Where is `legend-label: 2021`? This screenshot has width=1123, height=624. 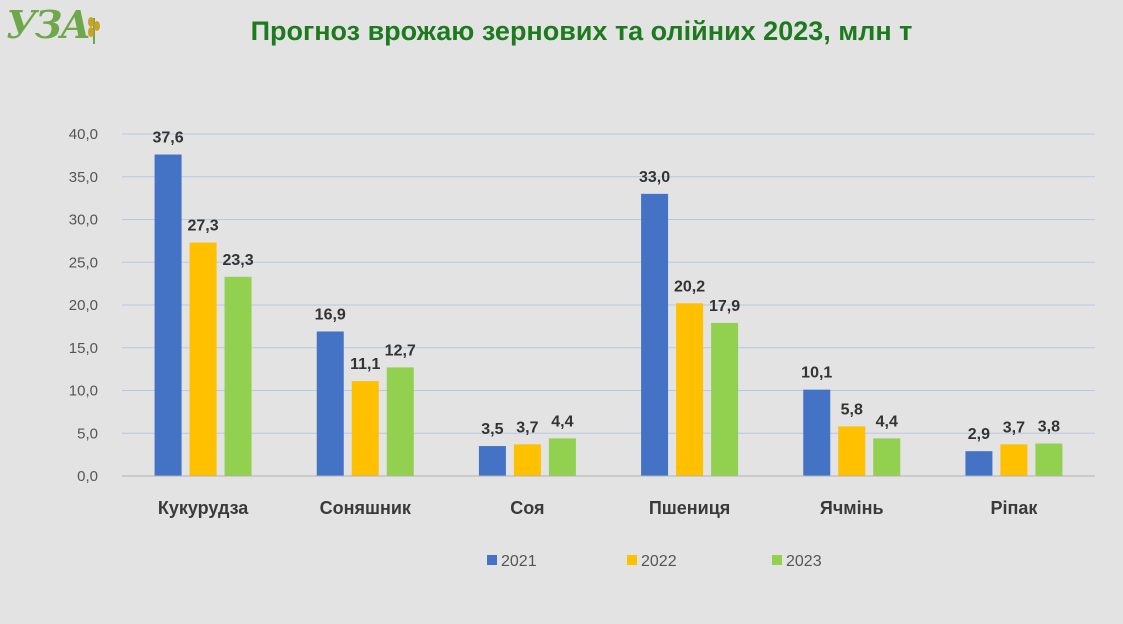 legend-label: 2021 is located at coordinates (519, 561).